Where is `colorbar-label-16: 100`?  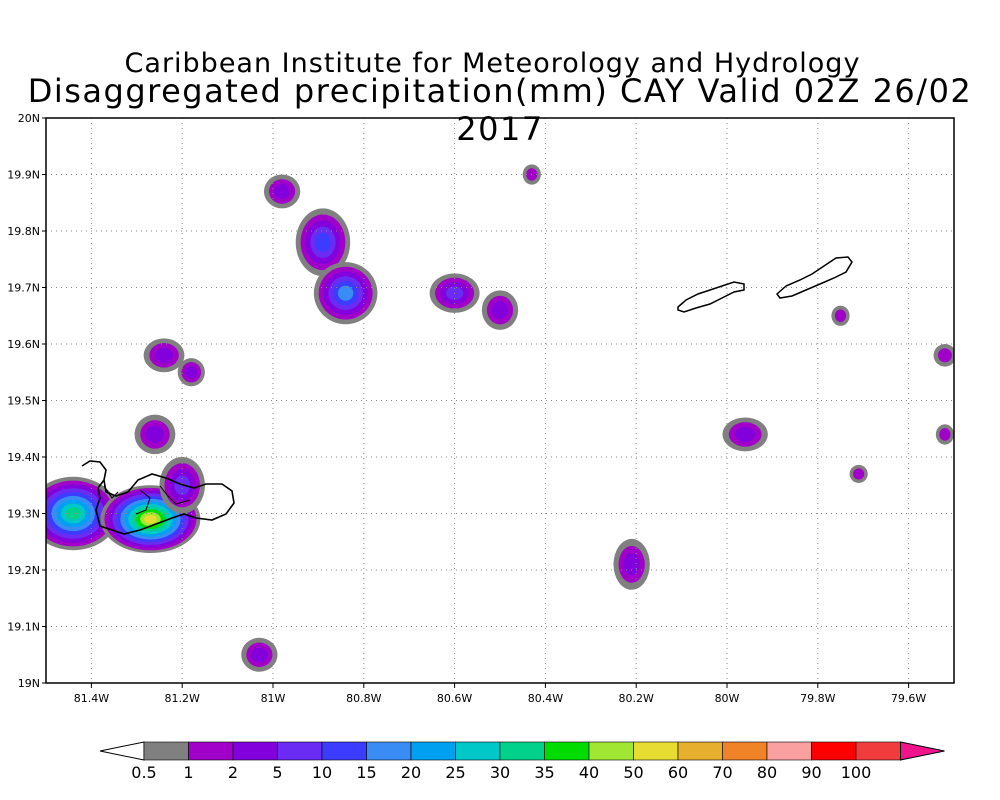 colorbar-label-16: 100 is located at coordinates (856, 772).